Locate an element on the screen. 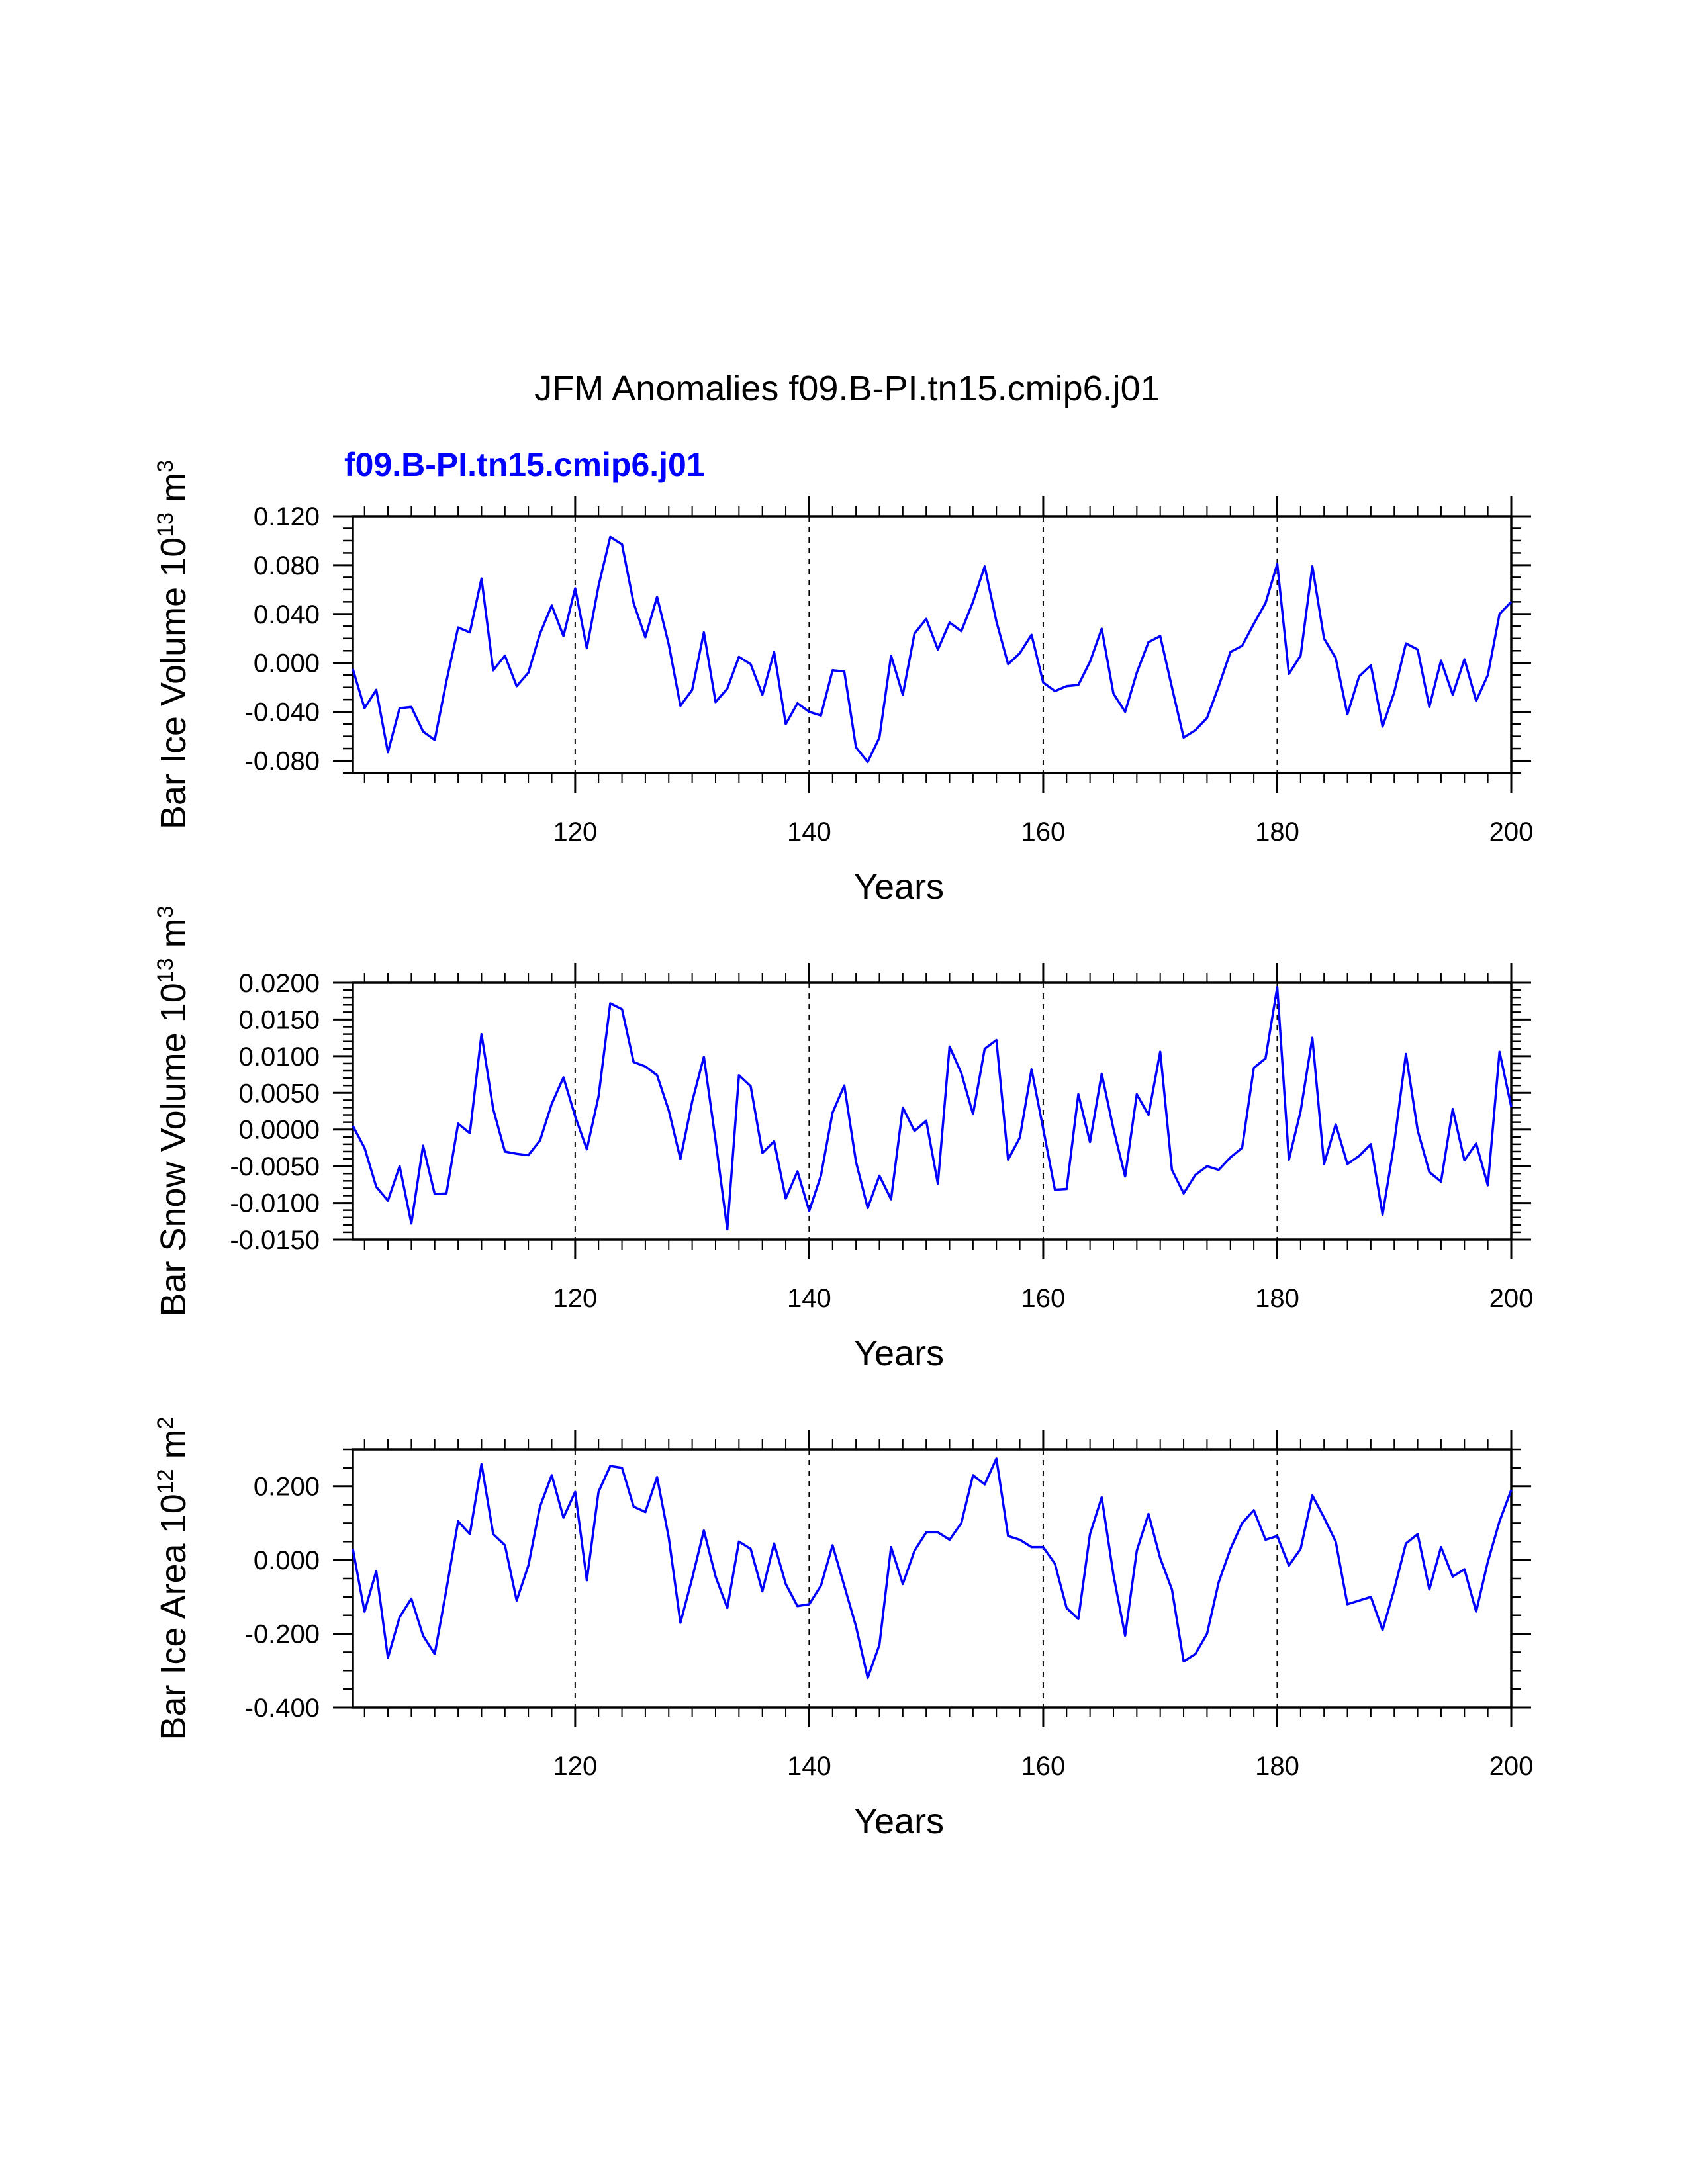 This screenshot has height=2184, width=1688. y-tick-label: -0.200 is located at coordinates (282, 1635).